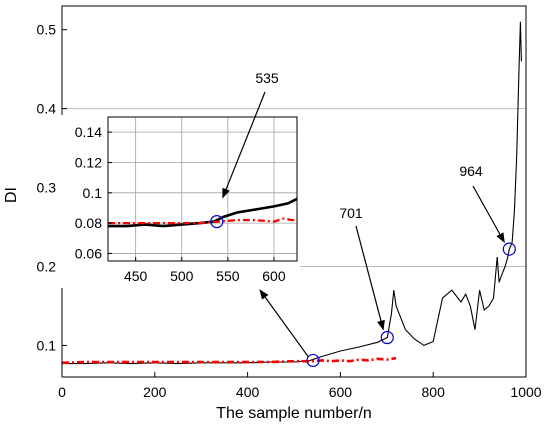 This screenshot has width=550, height=429. What do you see at coordinates (434, 392) in the screenshot?
I see `x-tick-label: 800` at bounding box center [434, 392].